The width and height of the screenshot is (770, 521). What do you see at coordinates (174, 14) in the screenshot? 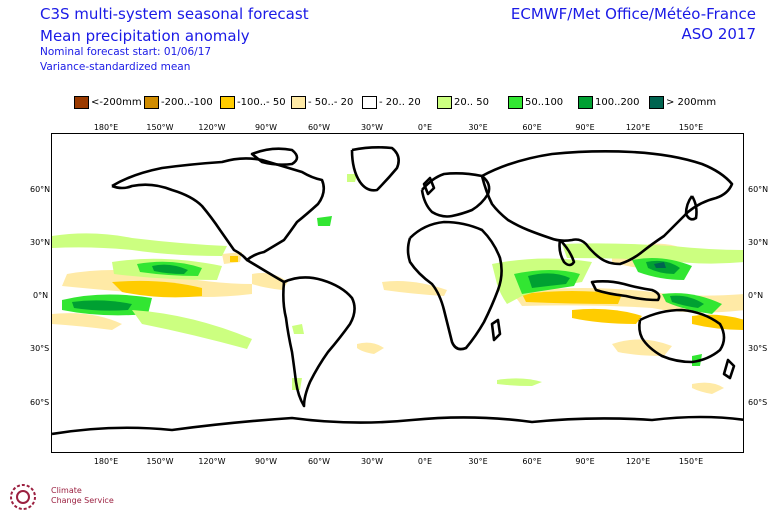
I see `title-line-1: C3S multi-system seasonal forecast` at bounding box center [174, 14].